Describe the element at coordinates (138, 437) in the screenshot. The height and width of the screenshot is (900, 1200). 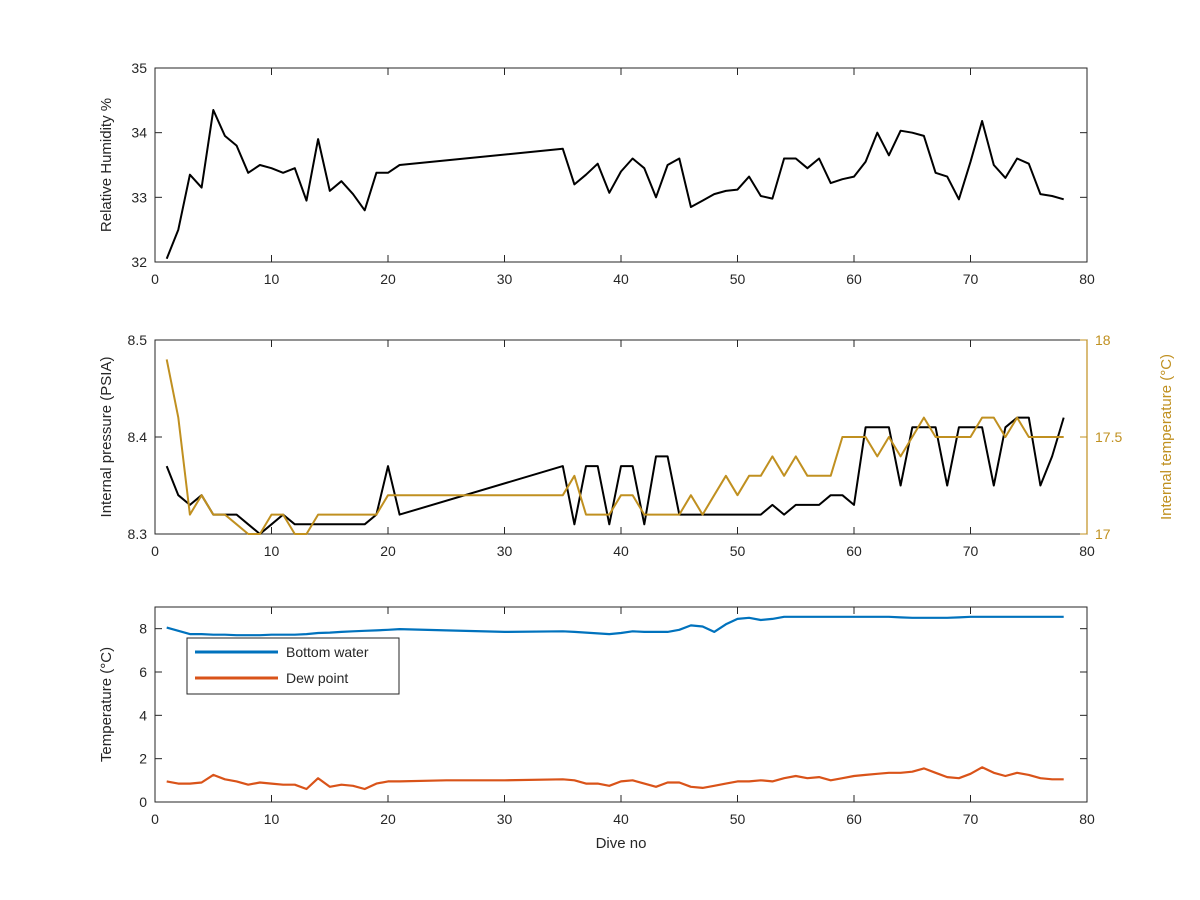
I see `y-tick-label: 8.4` at that location.